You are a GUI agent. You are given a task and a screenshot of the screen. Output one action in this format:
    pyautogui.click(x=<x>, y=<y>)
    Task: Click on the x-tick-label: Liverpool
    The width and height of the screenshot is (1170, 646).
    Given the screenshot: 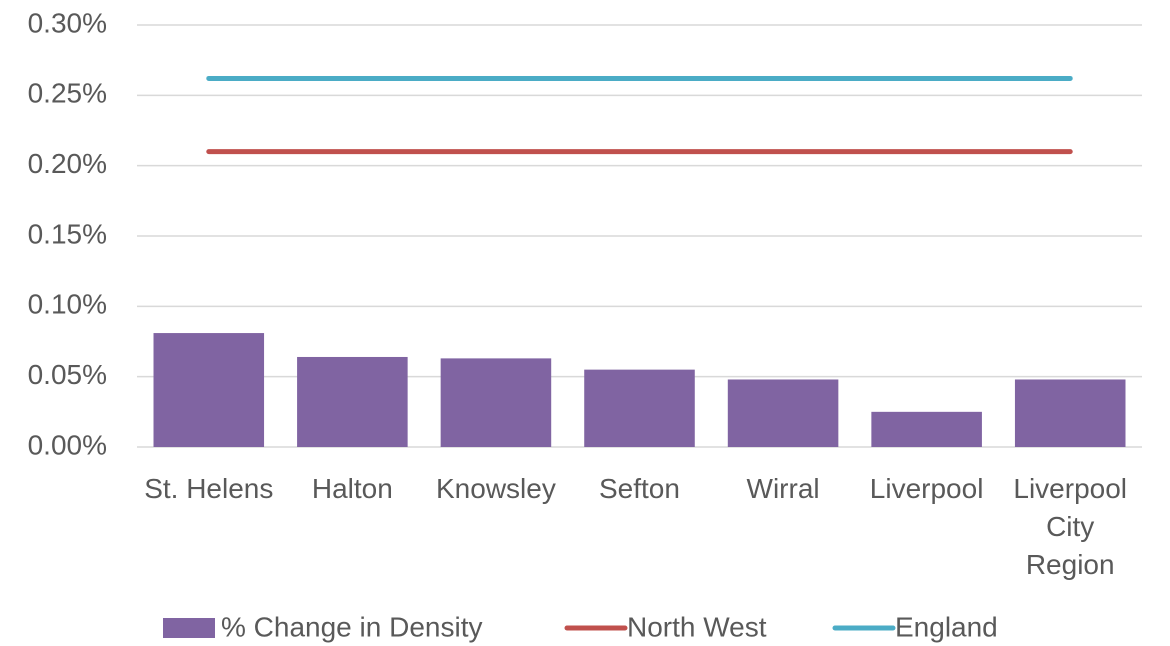 What is the action you would take?
    pyautogui.click(x=926, y=488)
    